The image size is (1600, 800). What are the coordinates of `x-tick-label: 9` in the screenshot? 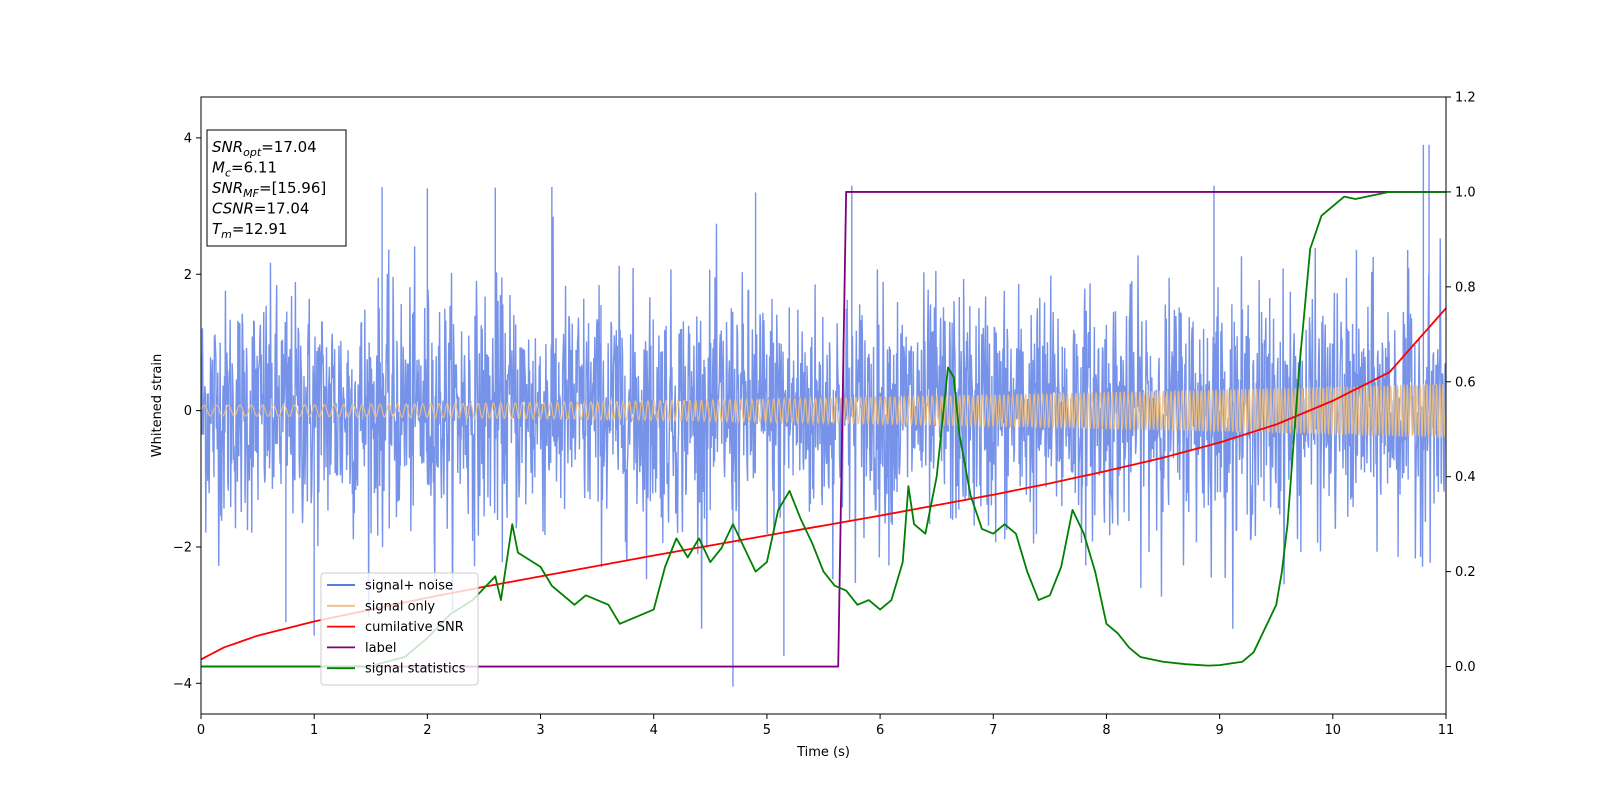 It's located at (1219, 730).